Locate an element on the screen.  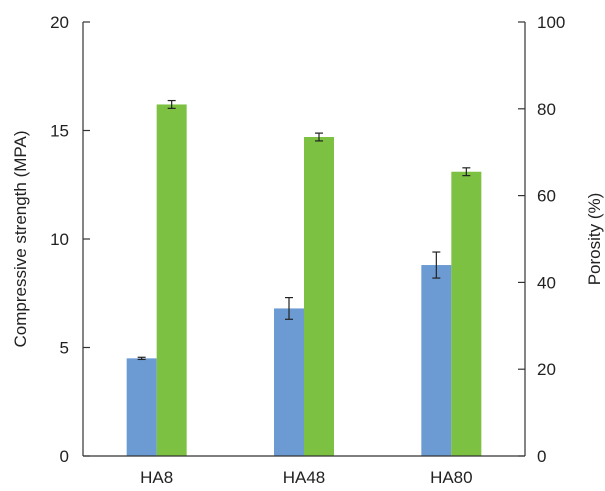
y2-axis-title: Porosity (%) is located at coordinates (594, 239).